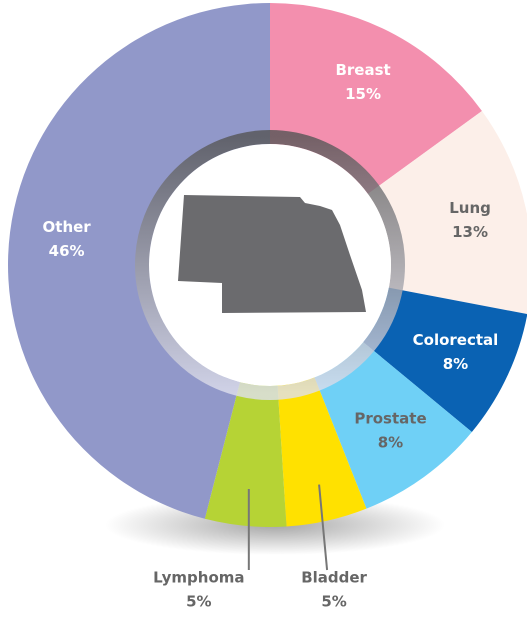 The width and height of the screenshot is (527, 625). Describe the element at coordinates (198, 578) in the screenshot. I see `category-label: Lymphoma` at that location.